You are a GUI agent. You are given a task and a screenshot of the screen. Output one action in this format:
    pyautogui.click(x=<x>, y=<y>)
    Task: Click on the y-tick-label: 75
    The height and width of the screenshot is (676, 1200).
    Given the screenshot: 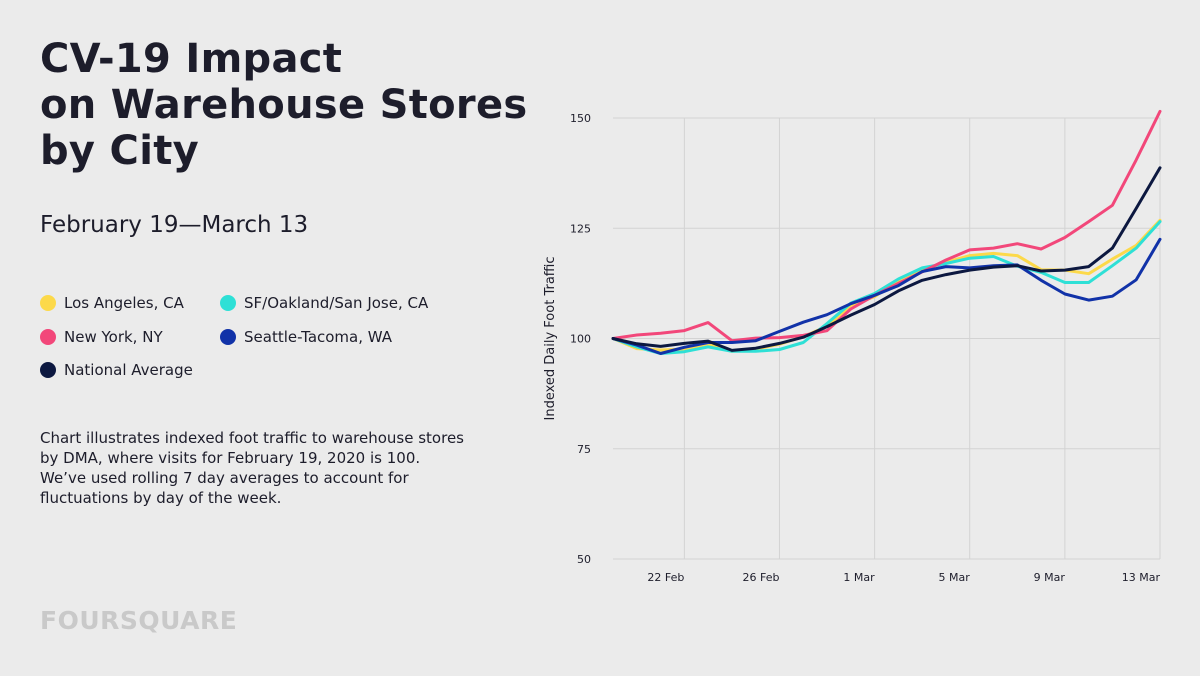 What is the action you would take?
    pyautogui.click(x=584, y=449)
    